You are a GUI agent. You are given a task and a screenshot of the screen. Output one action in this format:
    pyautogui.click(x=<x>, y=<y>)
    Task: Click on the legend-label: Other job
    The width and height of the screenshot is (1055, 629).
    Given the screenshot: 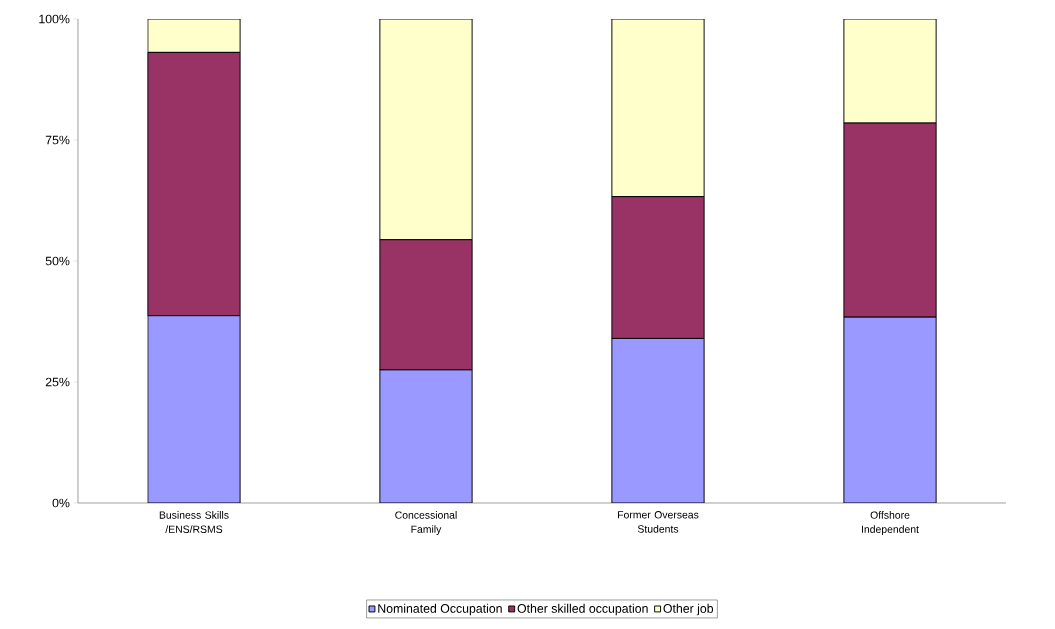 What is the action you would take?
    pyautogui.click(x=688, y=609)
    